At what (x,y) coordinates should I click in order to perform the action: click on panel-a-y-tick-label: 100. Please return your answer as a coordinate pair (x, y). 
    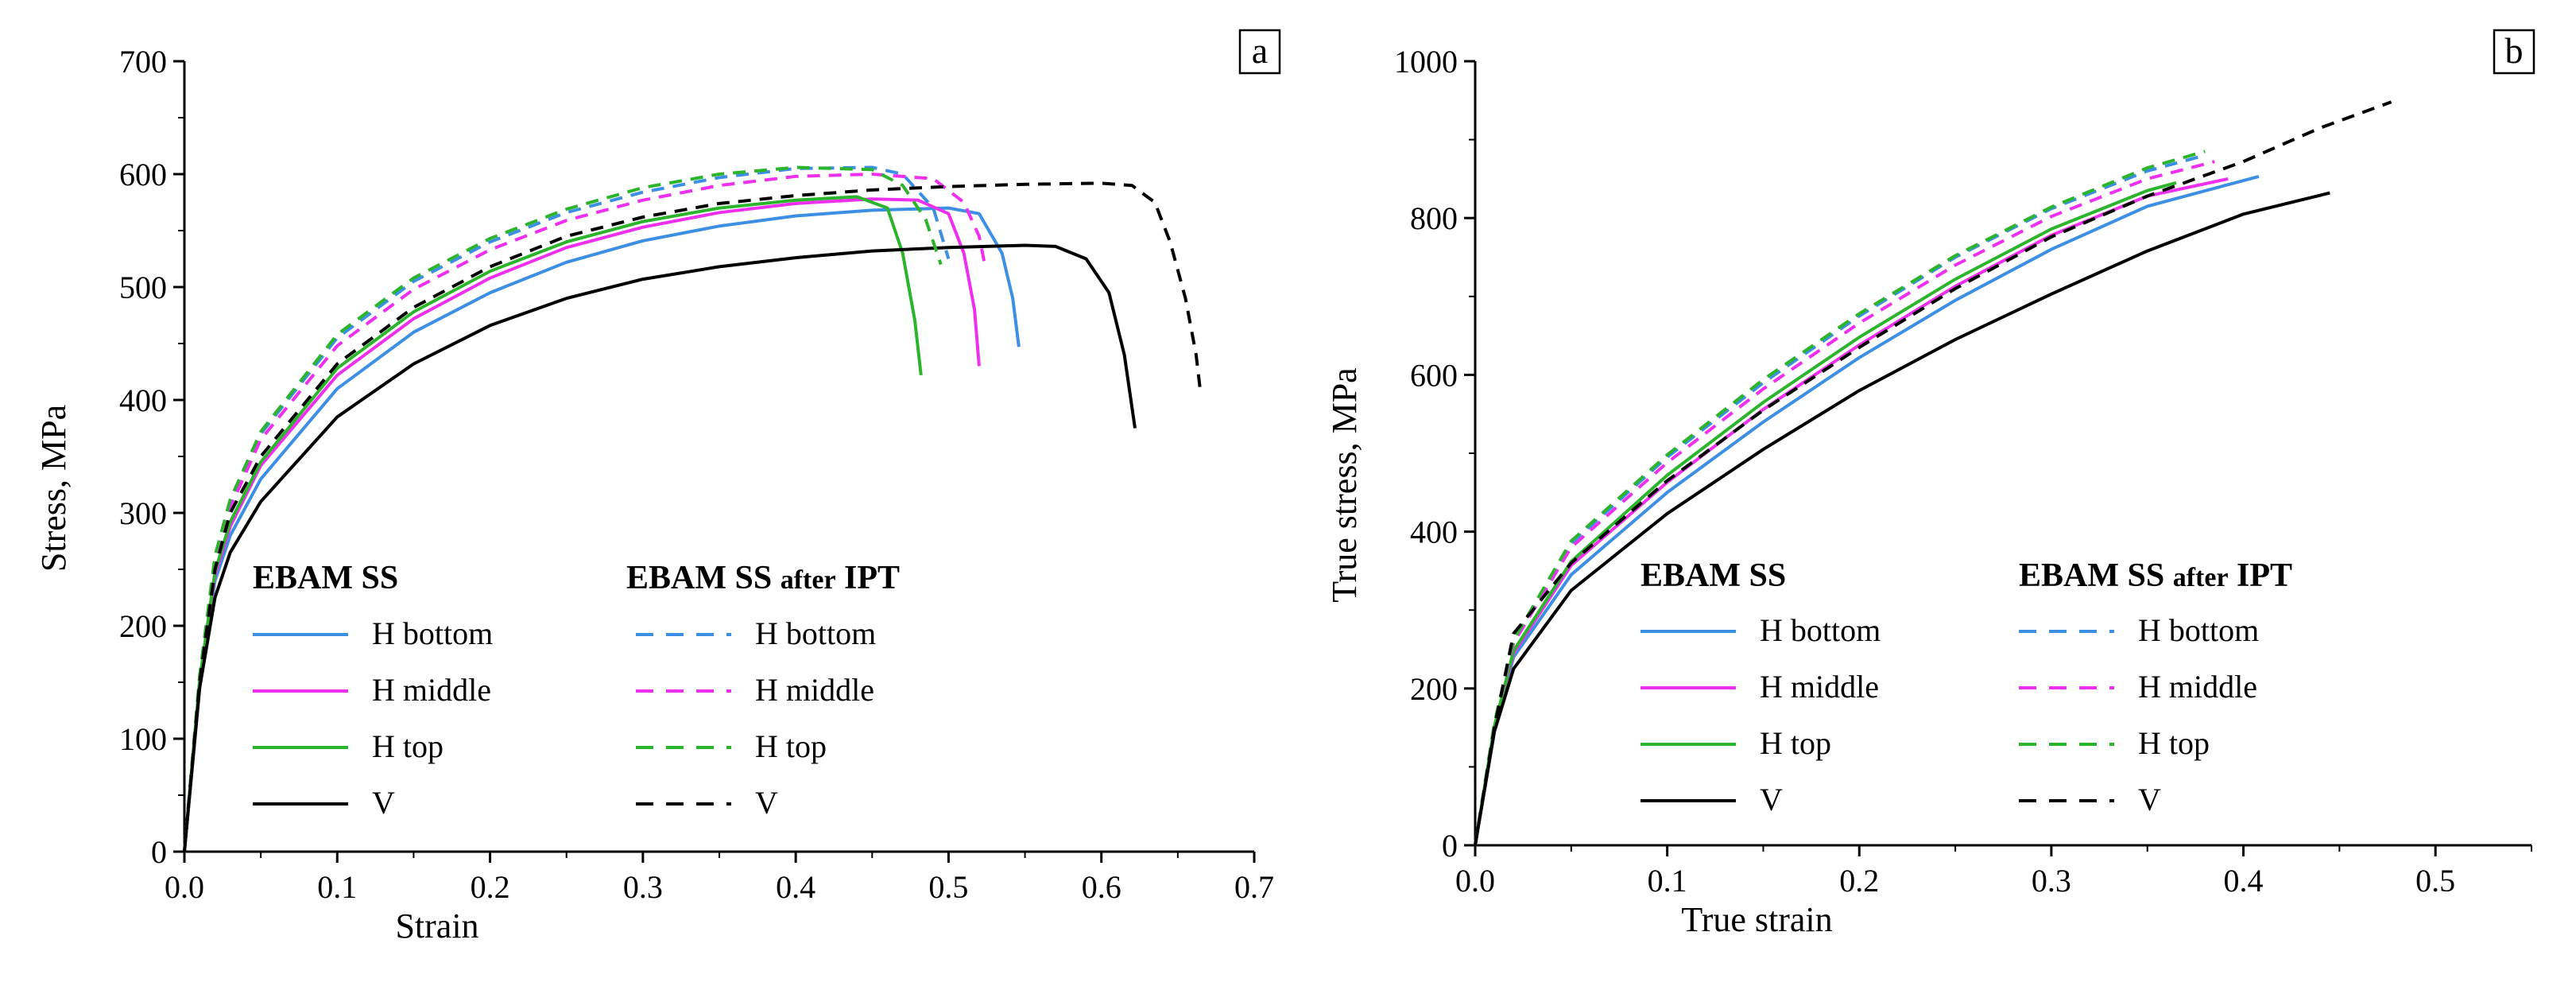
    Looking at the image, I should click on (143, 739).